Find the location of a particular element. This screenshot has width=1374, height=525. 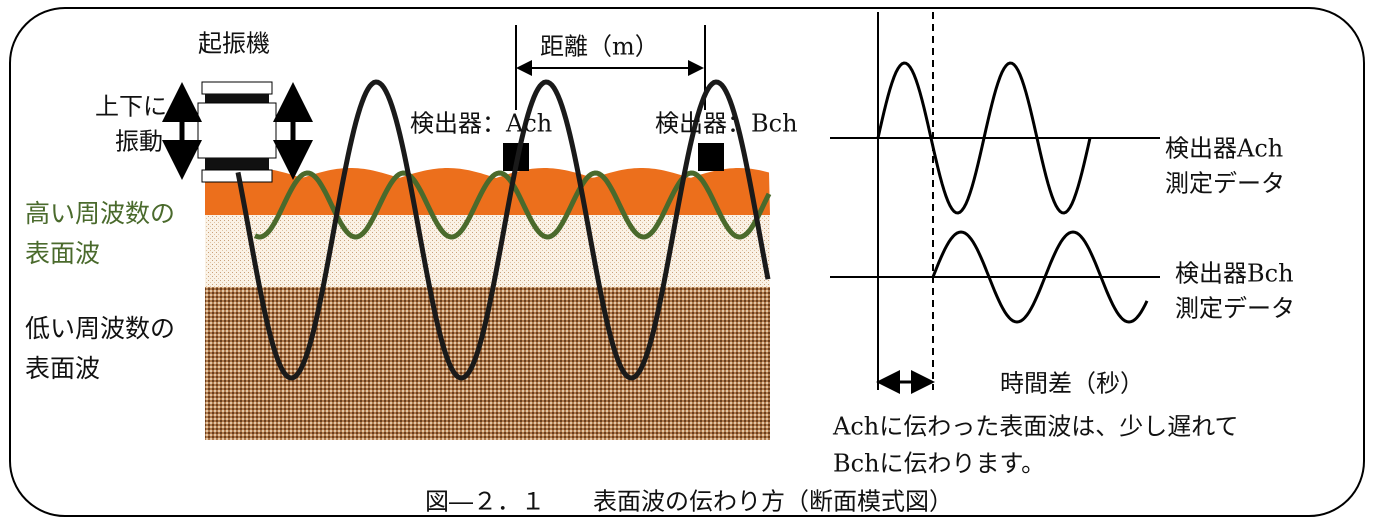

label: 検出器：Bch is located at coordinates (726, 124).